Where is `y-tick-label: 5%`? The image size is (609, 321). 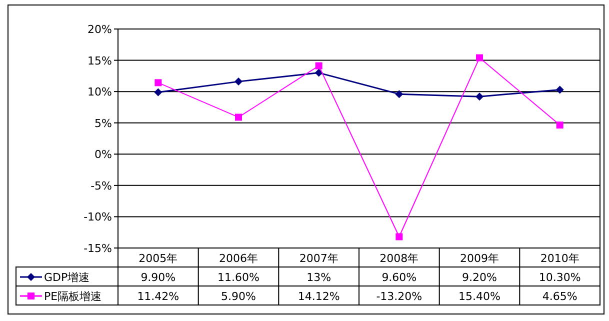 y-tick-label: 5% is located at coordinates (103, 123).